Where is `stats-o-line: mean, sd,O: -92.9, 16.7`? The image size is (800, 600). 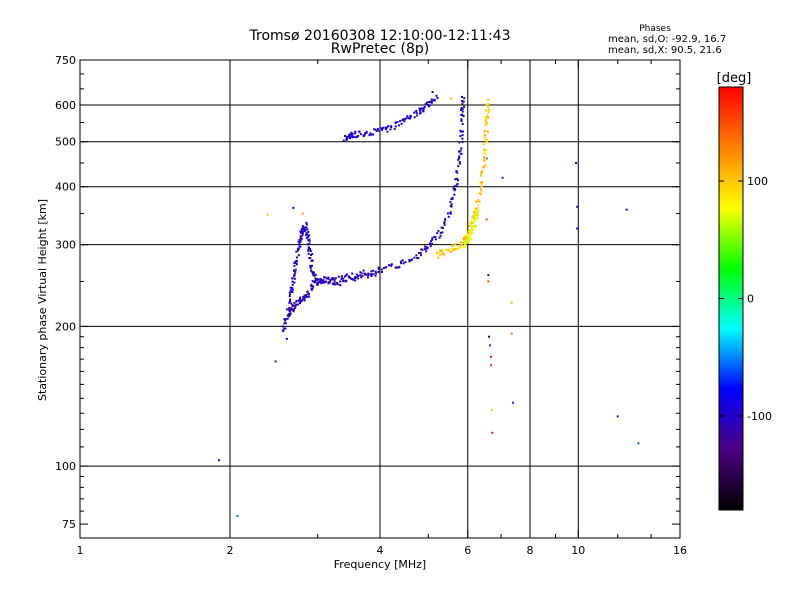 stats-o-line: mean, sd,O: -92.9, 16.7 is located at coordinates (667, 39).